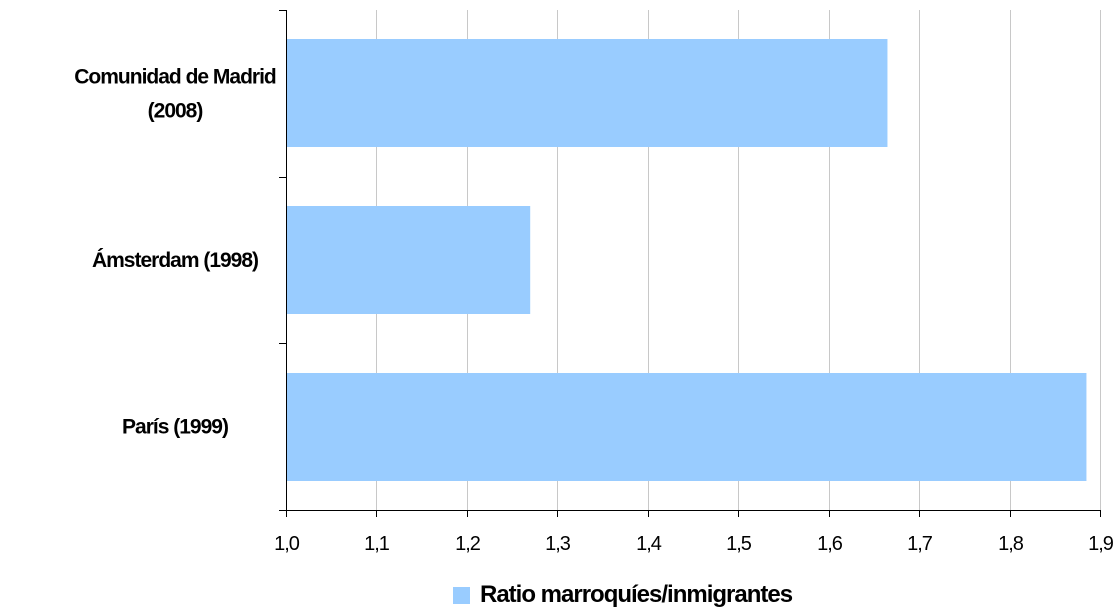 This screenshot has width=1119, height=616. I want to click on legend: Ratio marroquíes/inmigrantes, so click(623, 595).